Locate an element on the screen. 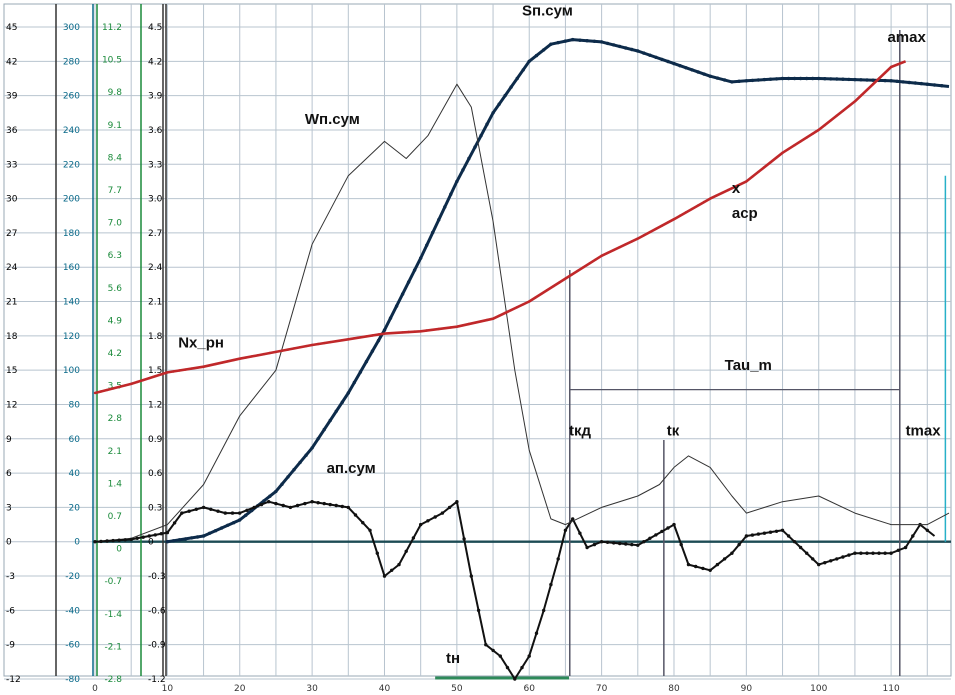 The image size is (955, 695). y-tick-label: 30 is located at coordinates (12, 200).